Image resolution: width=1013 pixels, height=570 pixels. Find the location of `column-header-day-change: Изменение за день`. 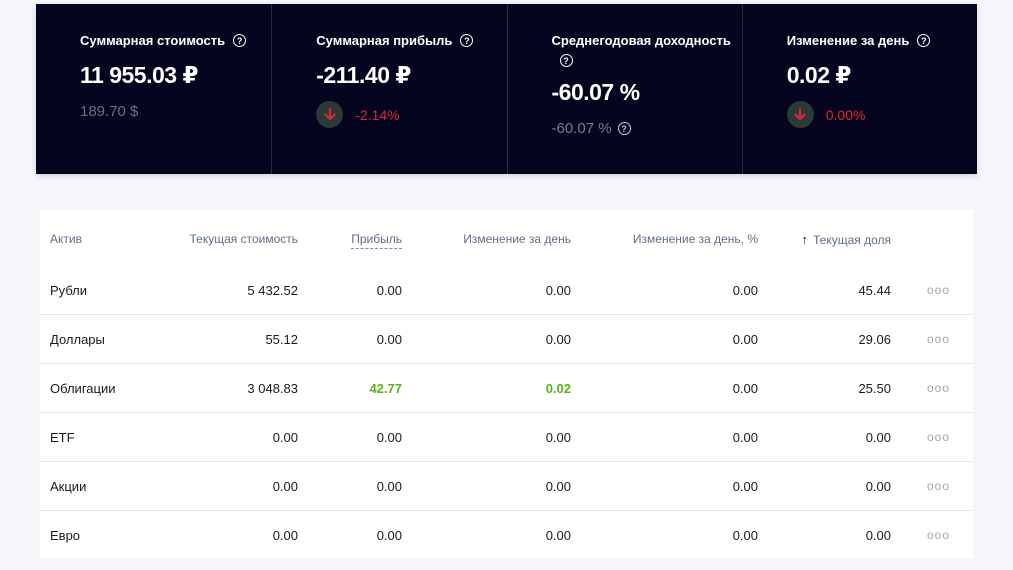

column-header-day-change: Изменение за день is located at coordinates (517, 239).